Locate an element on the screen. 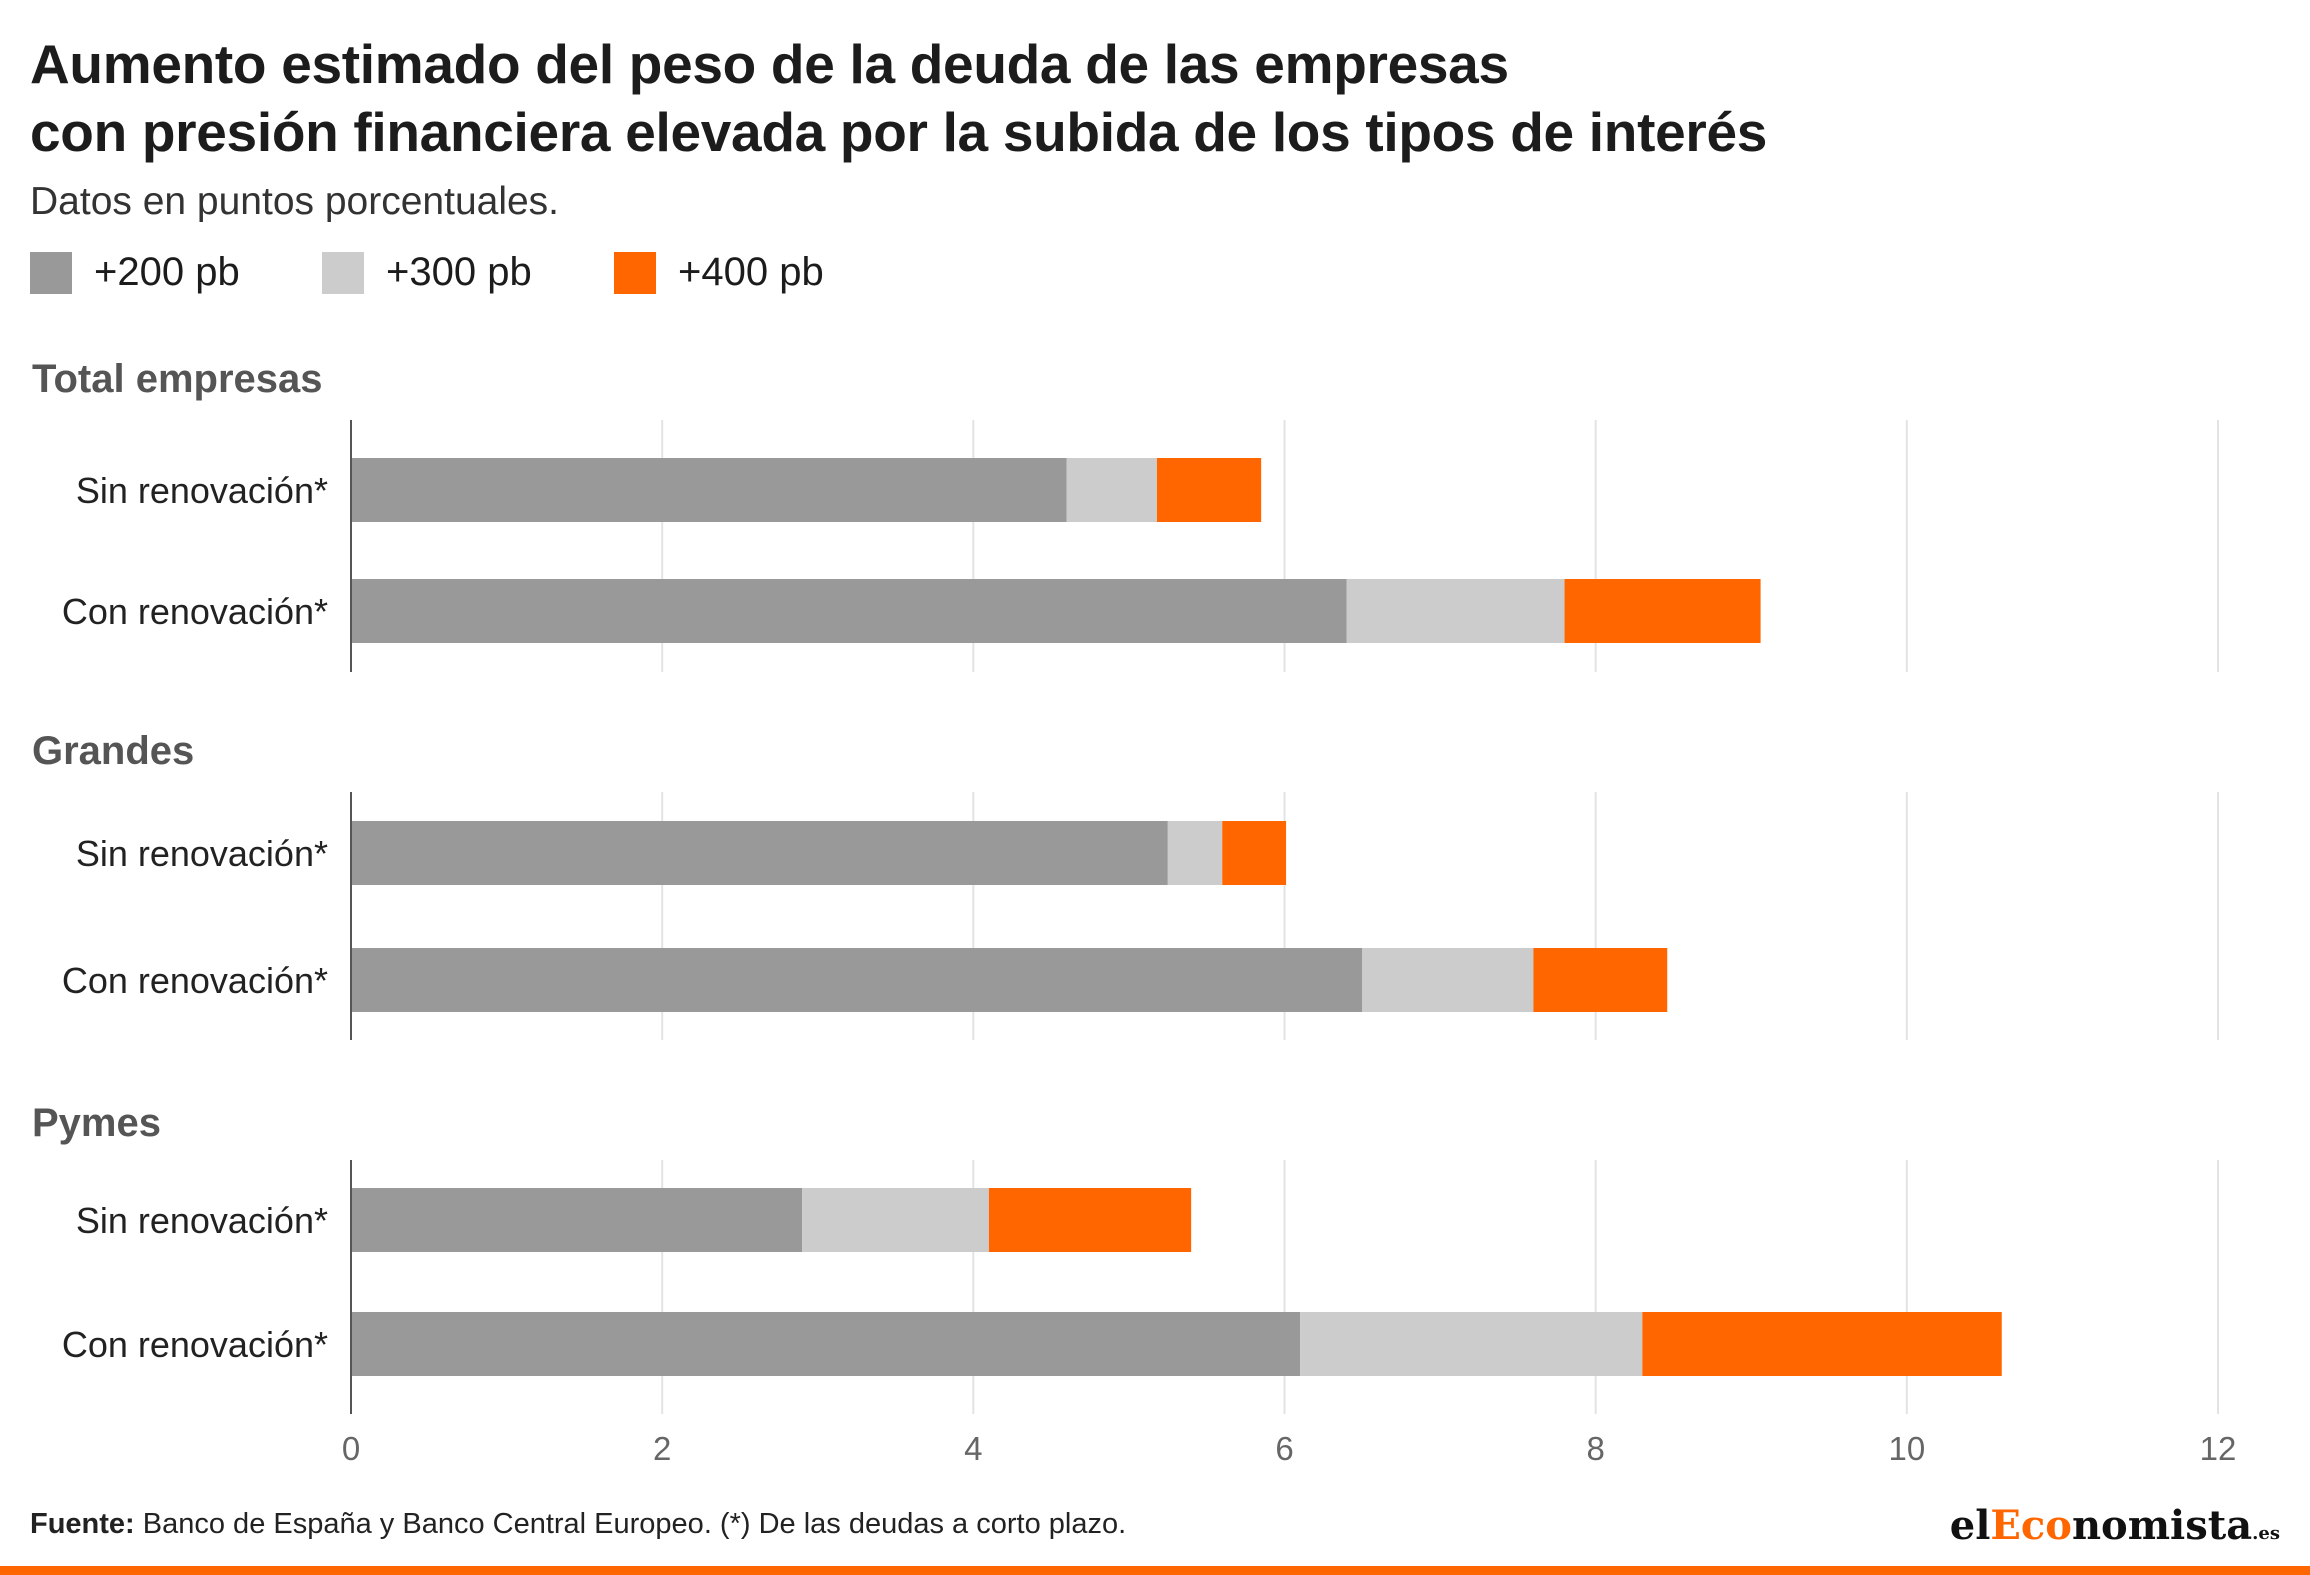 The width and height of the screenshot is (2310, 1575). x-tick-label: 6 is located at coordinates (1284, 1448).